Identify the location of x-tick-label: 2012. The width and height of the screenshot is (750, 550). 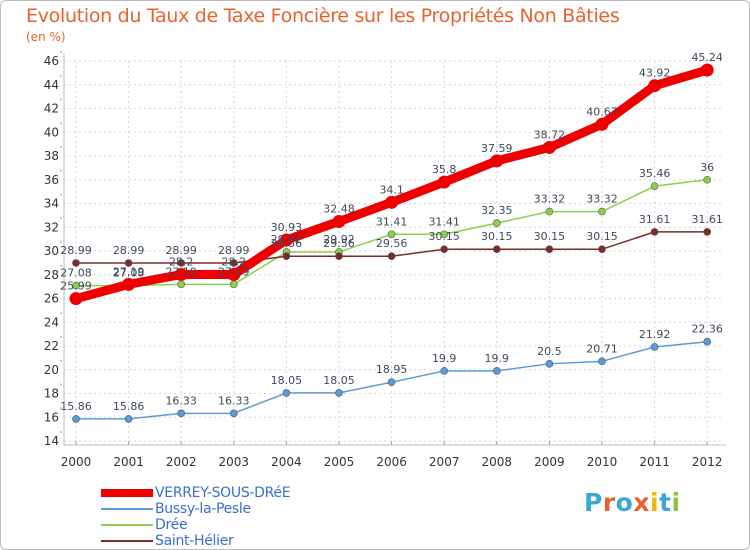
(707, 462).